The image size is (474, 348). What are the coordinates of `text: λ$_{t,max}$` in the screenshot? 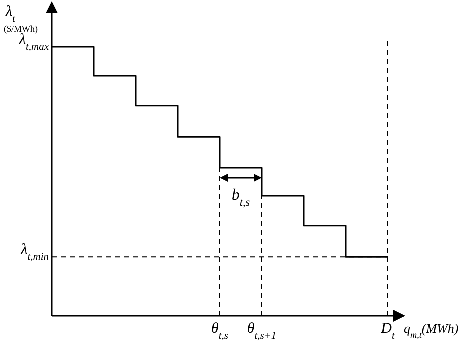 It's located at (34, 42).